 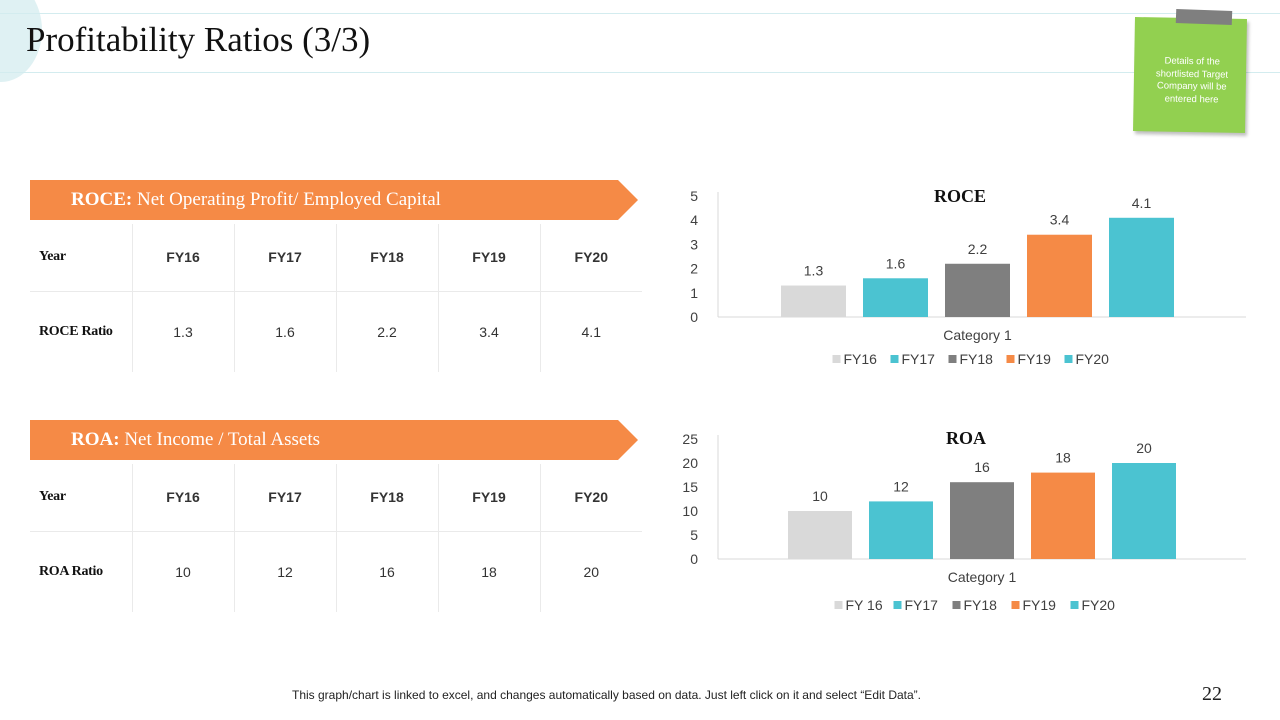 What do you see at coordinates (1144, 448) in the screenshot?
I see `data-label: 20` at bounding box center [1144, 448].